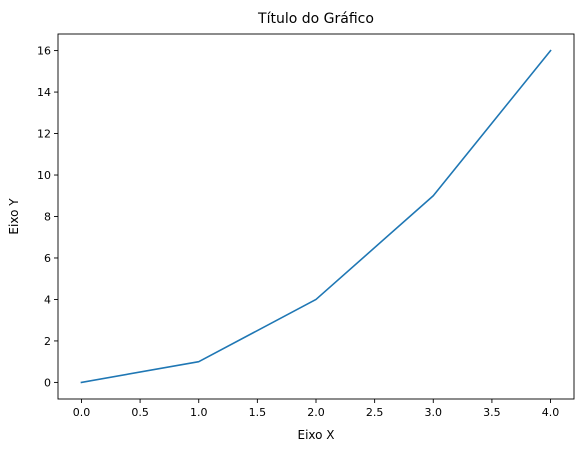 This screenshot has height=453, width=584. What do you see at coordinates (47, 258) in the screenshot?
I see `y-tick-label: 6` at bounding box center [47, 258].